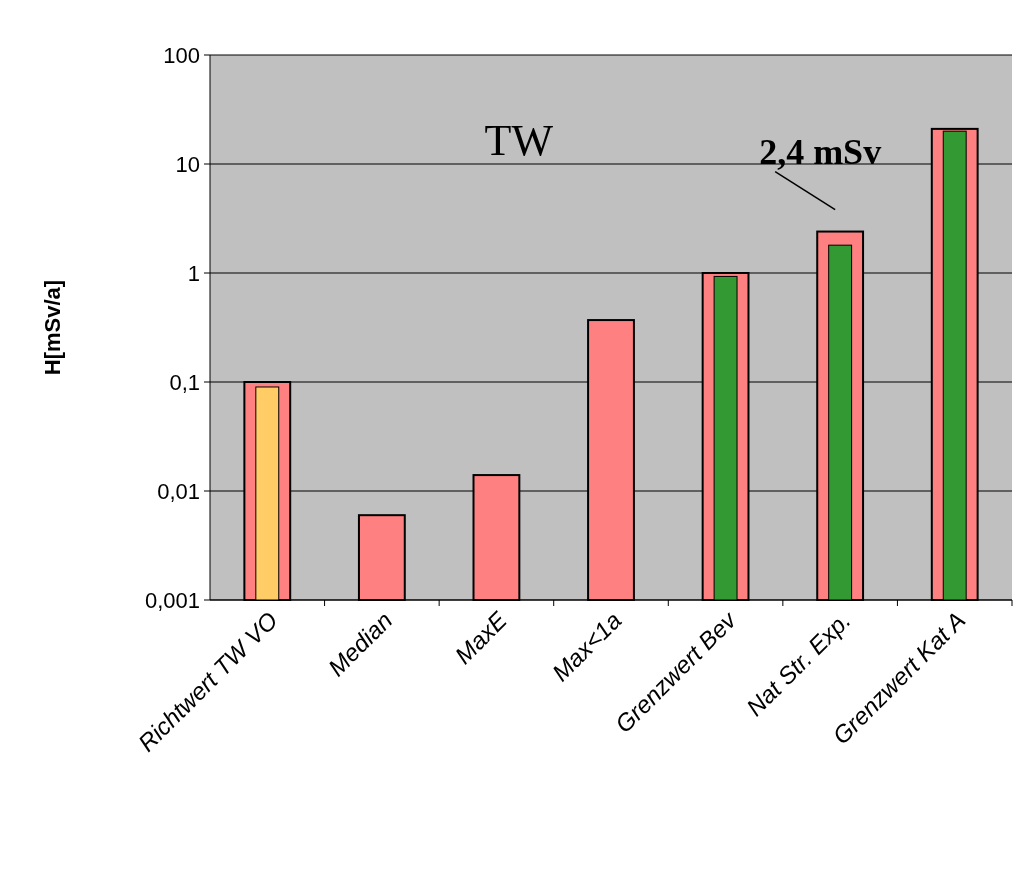  I want to click on y-tick-label: 0,1, so click(184, 382).